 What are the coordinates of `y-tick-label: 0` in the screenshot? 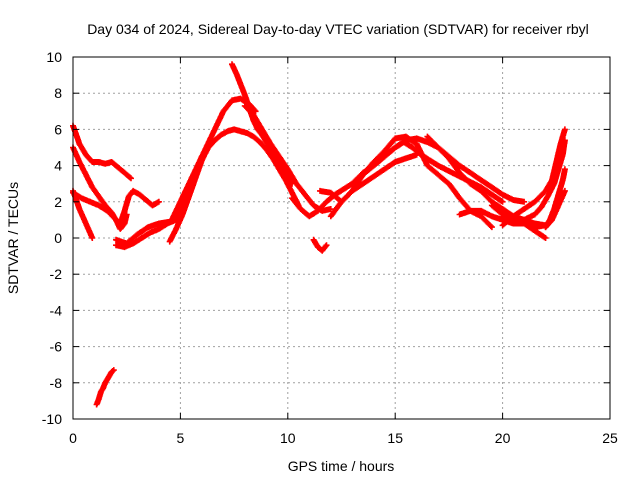 It's located at (58, 238).